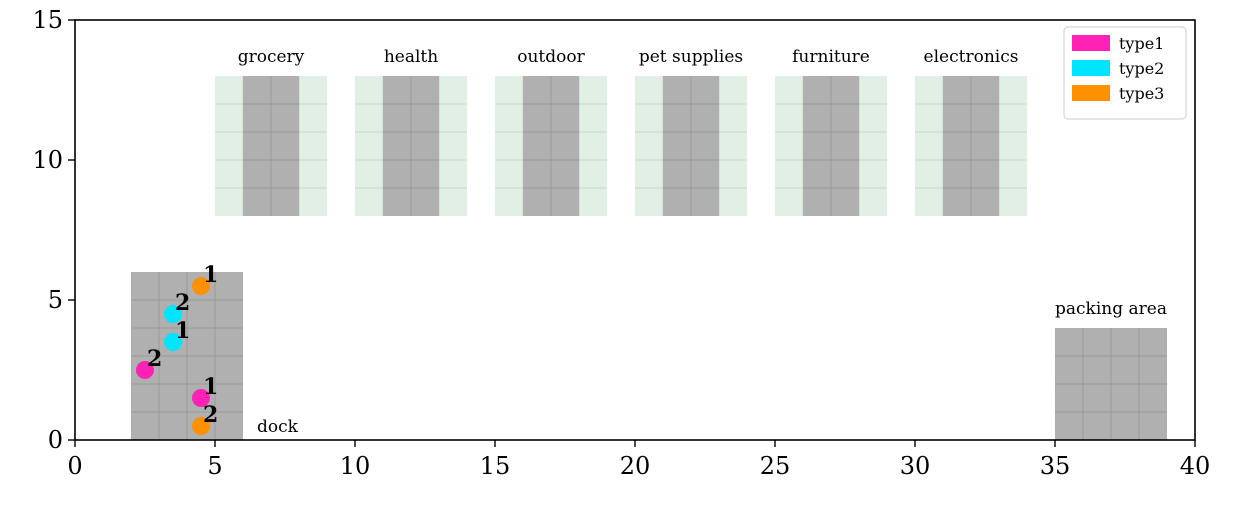 Image resolution: width=1236 pixels, height=508 pixels. Describe the element at coordinates (1141, 43) in the screenshot. I see `legend-label-type1: type1` at that location.